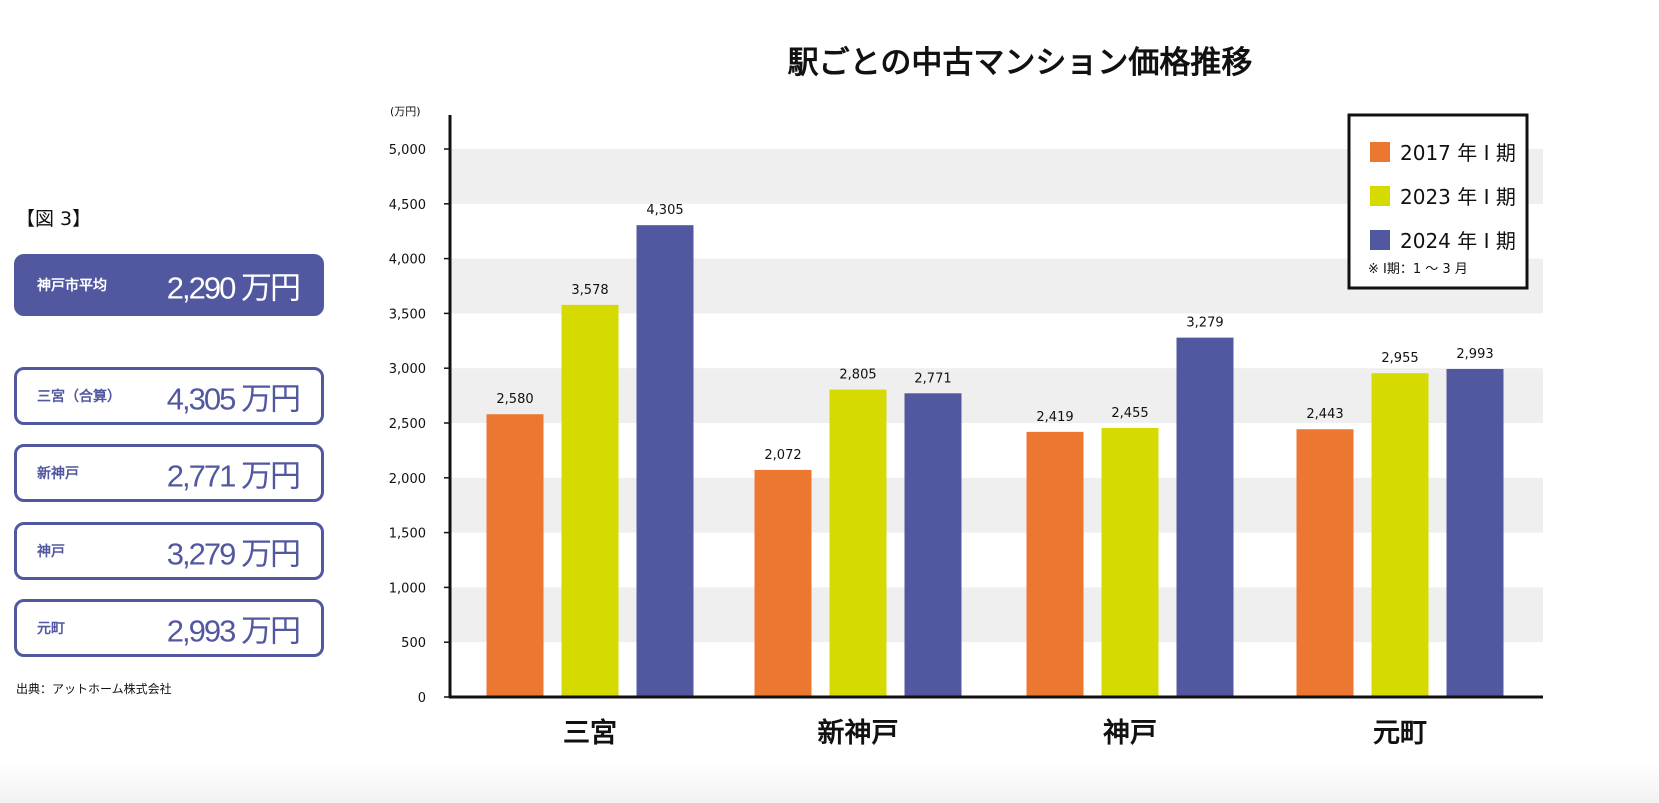 This screenshot has height=803, width=1659. I want to click on station-card-kobe: 神戸 3,279 万円, so click(169, 551).